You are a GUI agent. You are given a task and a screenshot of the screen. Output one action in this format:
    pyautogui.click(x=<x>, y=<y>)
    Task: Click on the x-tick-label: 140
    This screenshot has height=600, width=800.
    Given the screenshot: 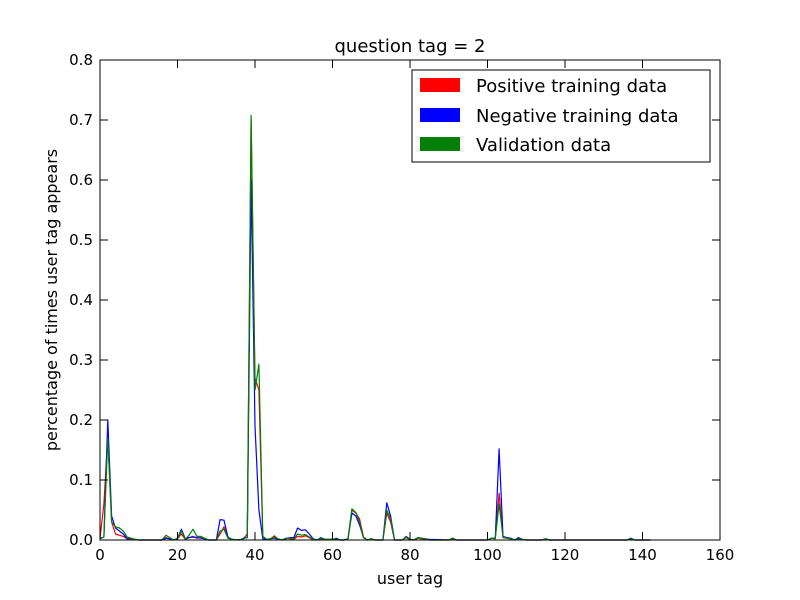 What is the action you would take?
    pyautogui.click(x=642, y=555)
    